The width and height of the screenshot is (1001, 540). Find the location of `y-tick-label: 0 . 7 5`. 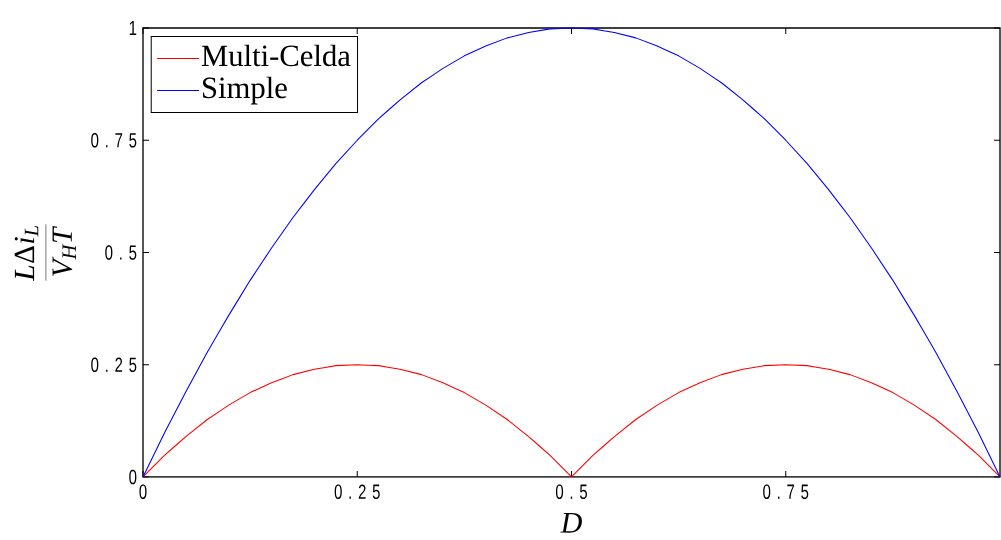

y-tick-label: 0 . 7 5 is located at coordinates (114, 140).